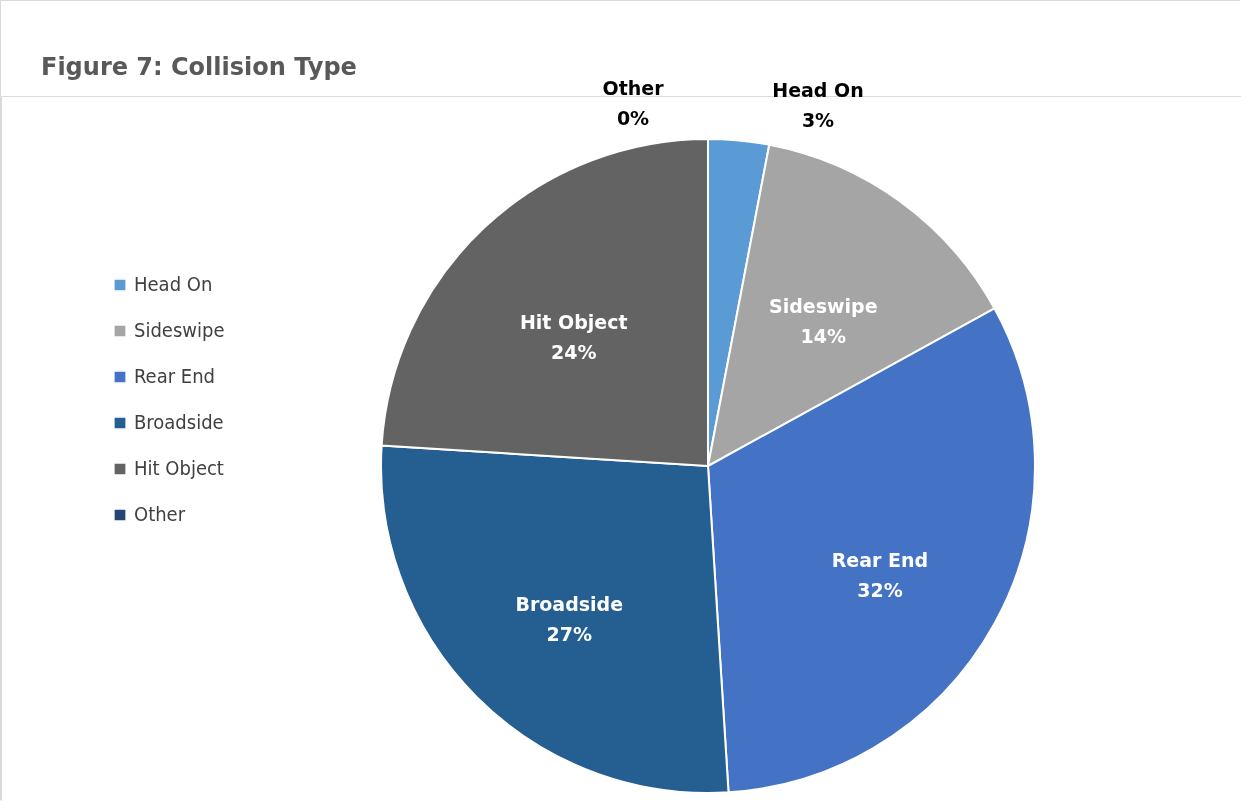  What do you see at coordinates (818, 119) in the screenshot?
I see `data-label: 3%` at bounding box center [818, 119].